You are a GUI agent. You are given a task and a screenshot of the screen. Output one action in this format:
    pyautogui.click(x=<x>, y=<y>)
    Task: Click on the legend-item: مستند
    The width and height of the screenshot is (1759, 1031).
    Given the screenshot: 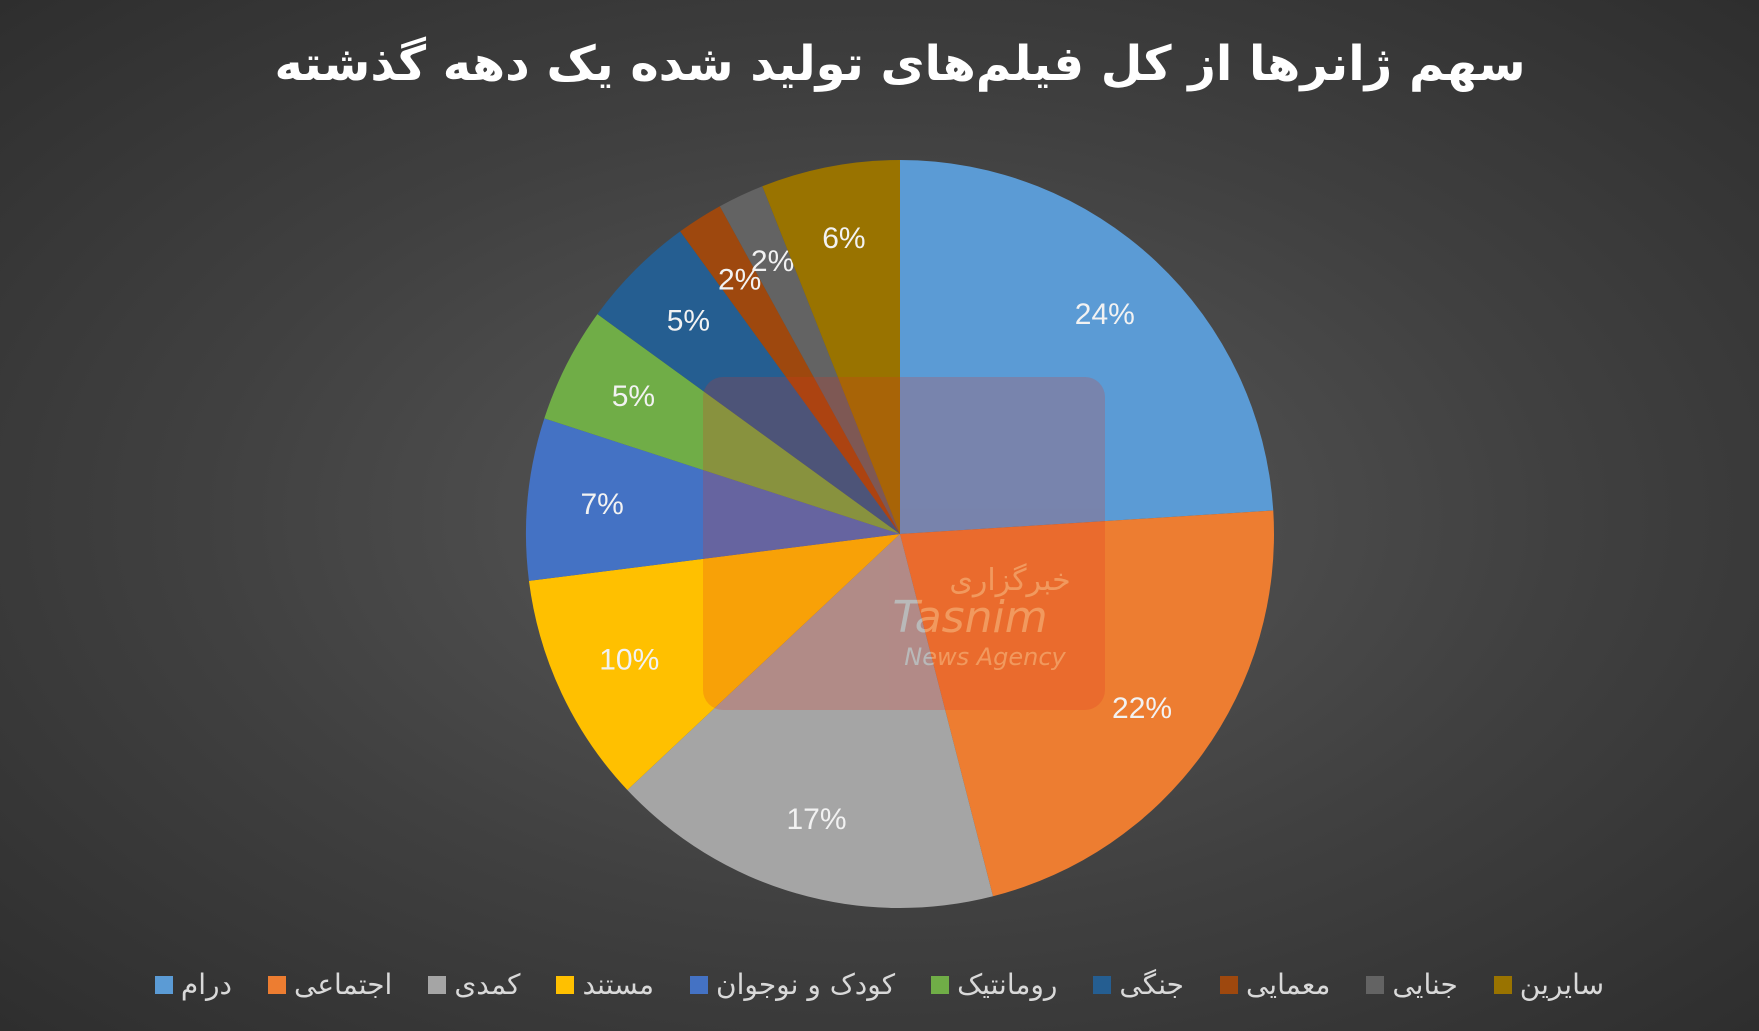 What is the action you would take?
    pyautogui.click(x=605, y=984)
    